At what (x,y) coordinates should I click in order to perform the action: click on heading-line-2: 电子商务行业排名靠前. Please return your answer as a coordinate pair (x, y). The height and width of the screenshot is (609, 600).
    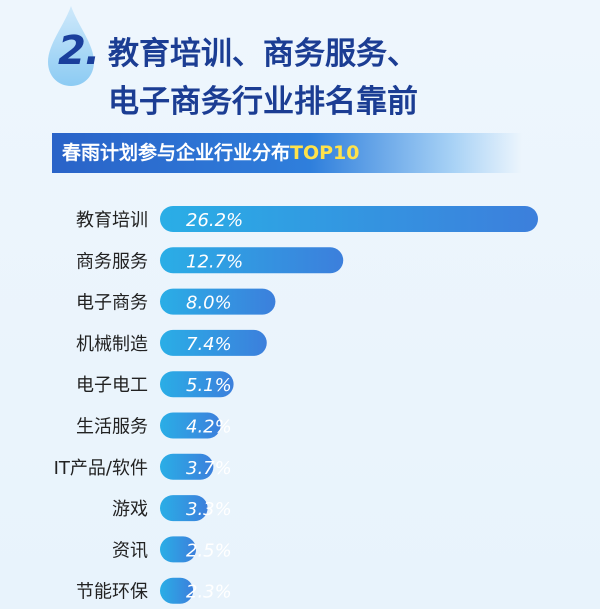
    Looking at the image, I should click on (263, 102).